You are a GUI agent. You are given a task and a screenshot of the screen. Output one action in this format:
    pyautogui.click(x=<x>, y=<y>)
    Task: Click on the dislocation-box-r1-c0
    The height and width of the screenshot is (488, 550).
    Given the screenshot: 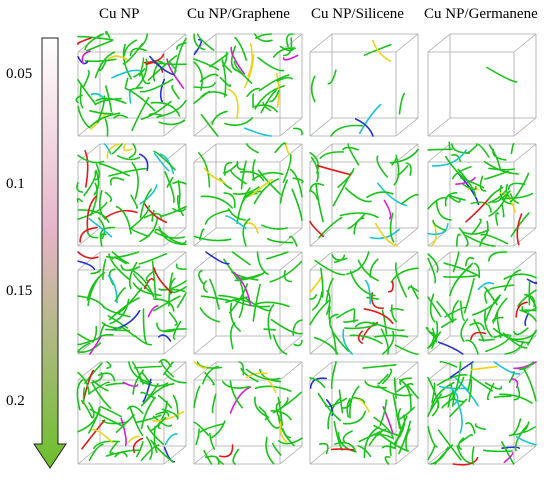 What is the action you would take?
    pyautogui.click(x=131, y=195)
    